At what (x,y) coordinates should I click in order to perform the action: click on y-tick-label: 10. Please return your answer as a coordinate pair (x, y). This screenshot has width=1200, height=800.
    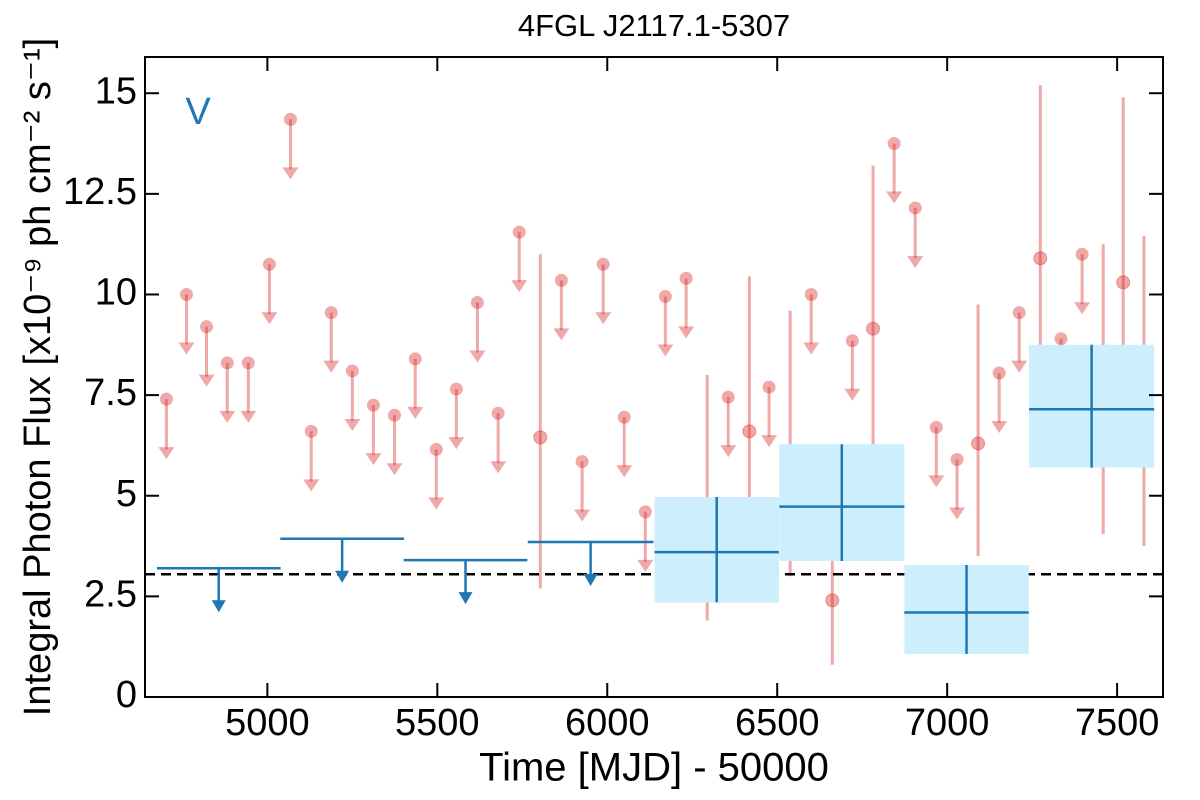
    Looking at the image, I should click on (116, 293).